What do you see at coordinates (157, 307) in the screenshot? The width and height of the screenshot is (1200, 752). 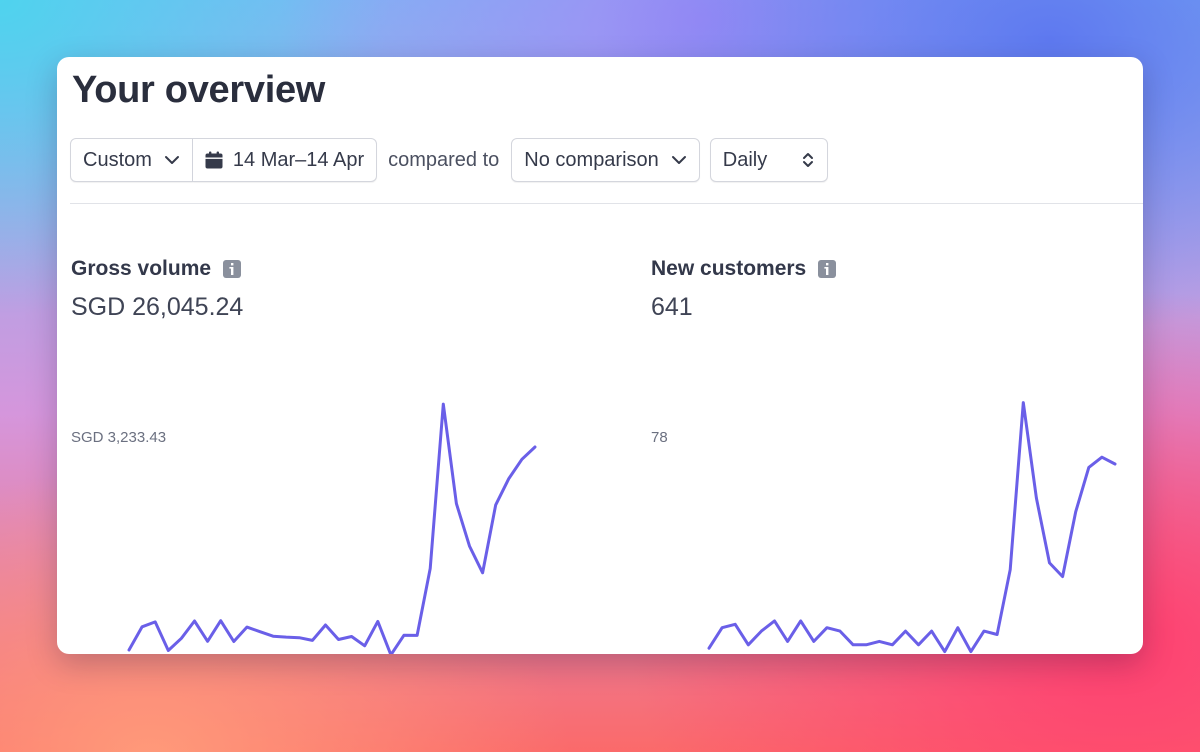 I see `metric-value: SGD 26,045.24` at bounding box center [157, 307].